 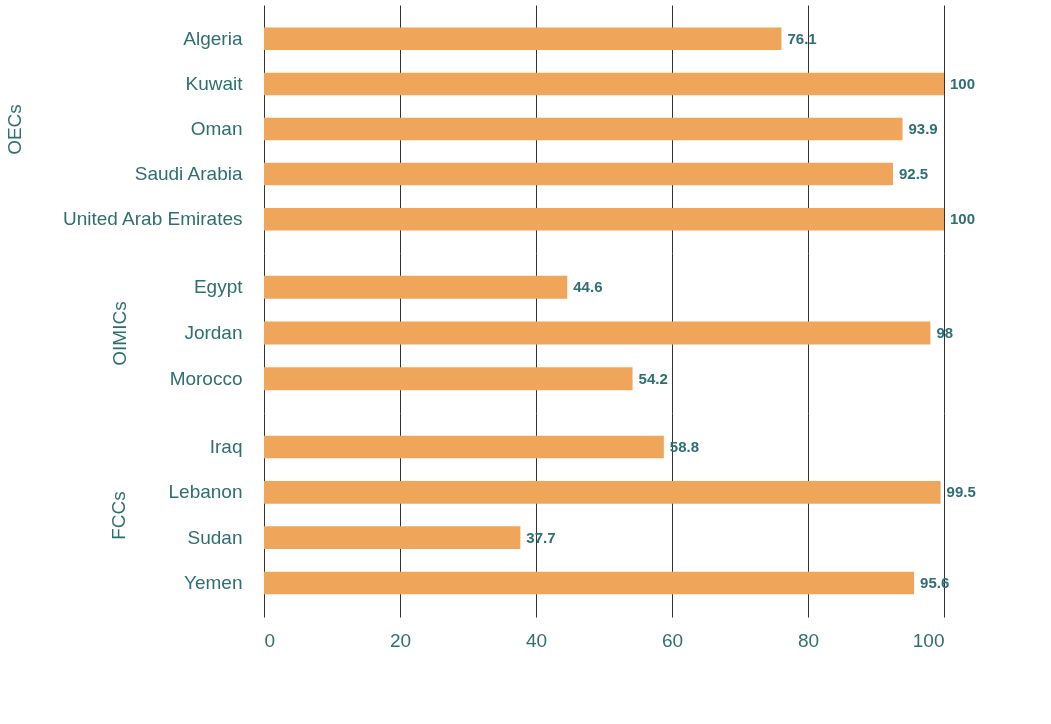 What do you see at coordinates (214, 83) in the screenshot?
I see `y-tick-label: Kuwait` at bounding box center [214, 83].